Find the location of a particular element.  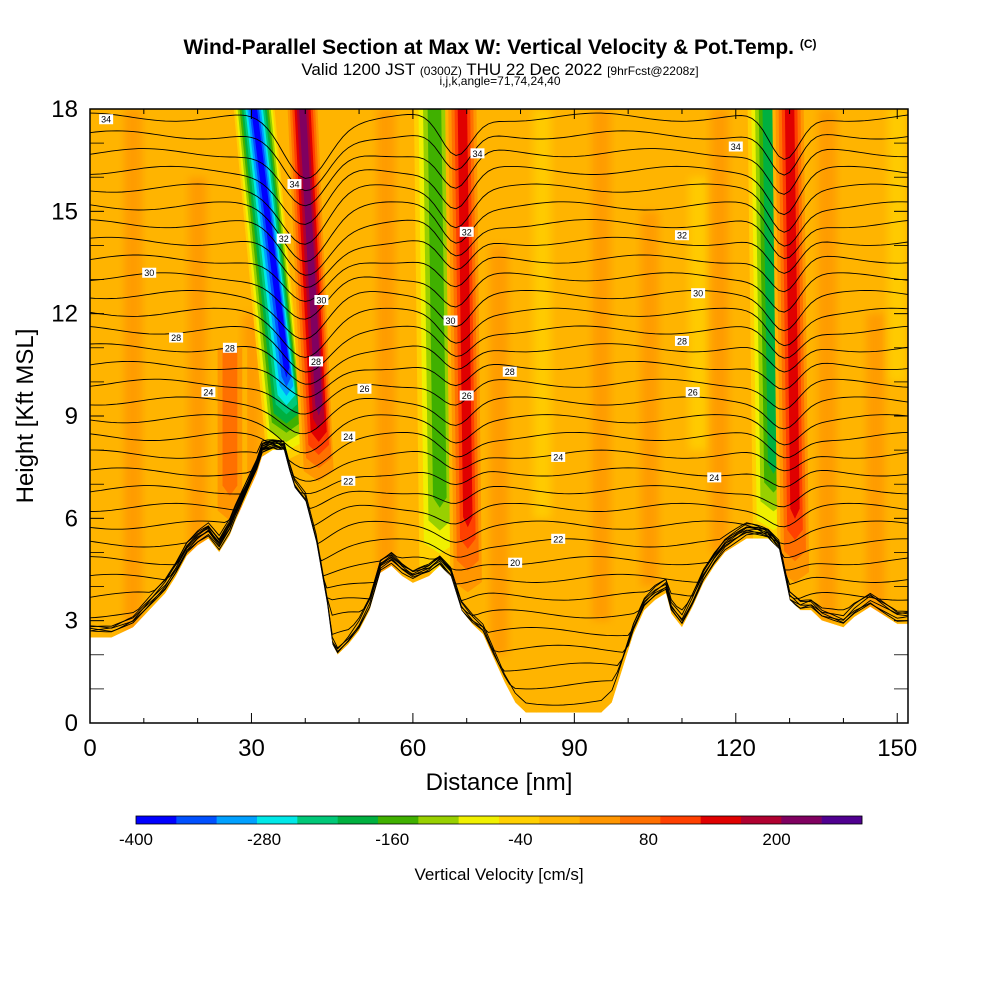

y-tick-label-2: 6 is located at coordinates (71, 518).